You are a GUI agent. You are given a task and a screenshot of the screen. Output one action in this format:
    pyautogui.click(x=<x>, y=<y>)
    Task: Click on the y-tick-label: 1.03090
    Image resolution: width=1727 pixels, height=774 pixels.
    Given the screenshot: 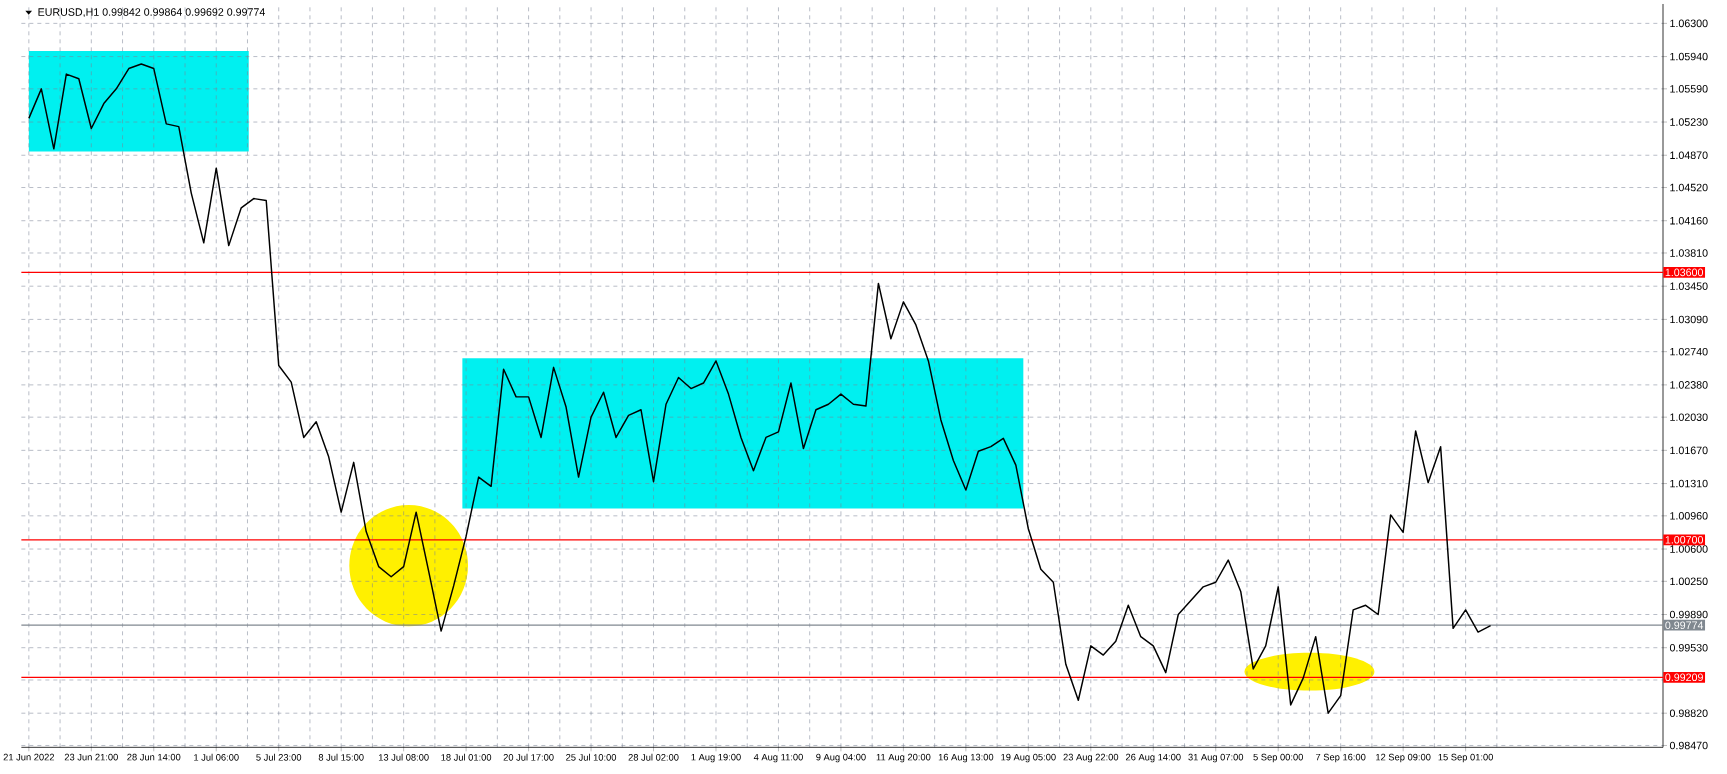 What is the action you would take?
    pyautogui.click(x=1689, y=319)
    